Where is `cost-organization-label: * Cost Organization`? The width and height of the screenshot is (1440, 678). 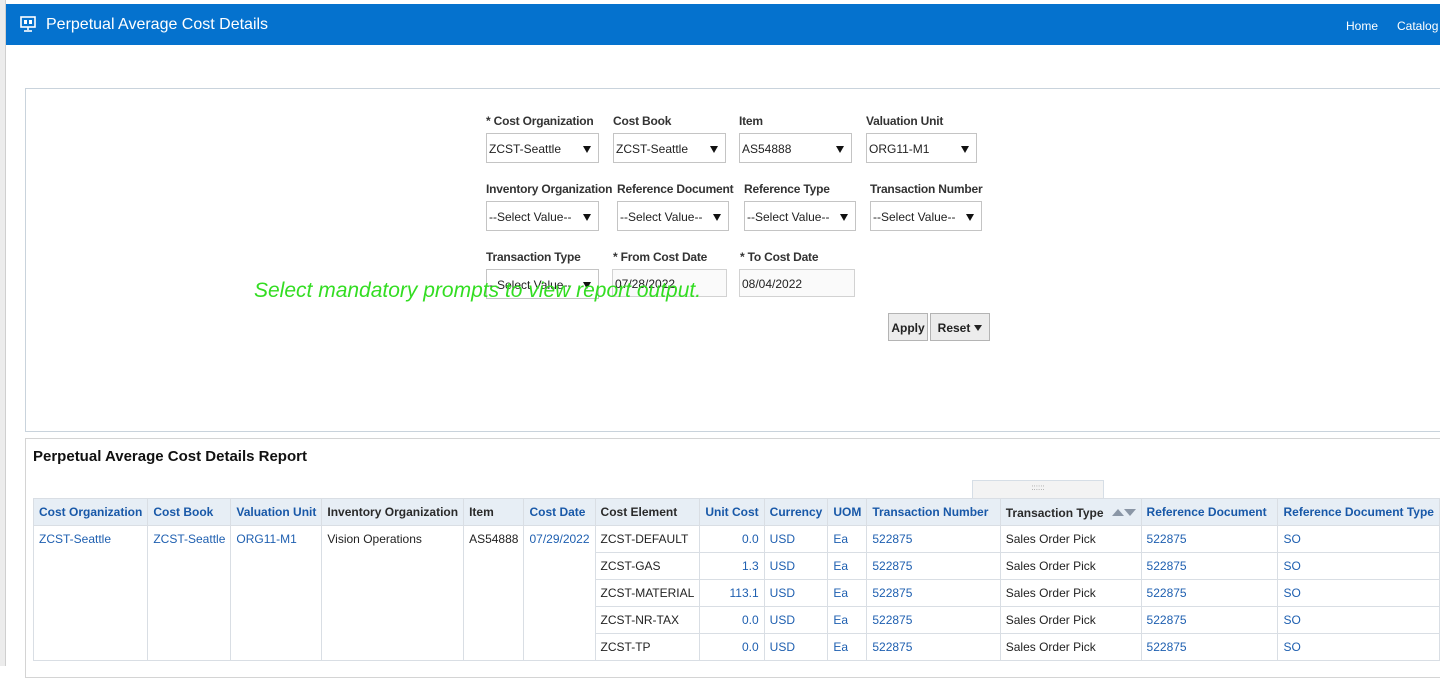
cost-organization-label: * Cost Organization is located at coordinates (540, 121).